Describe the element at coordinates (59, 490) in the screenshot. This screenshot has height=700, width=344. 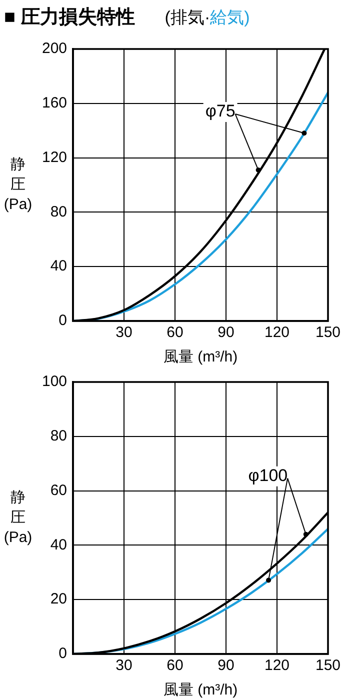
I see `y-tick-label: 60` at that location.